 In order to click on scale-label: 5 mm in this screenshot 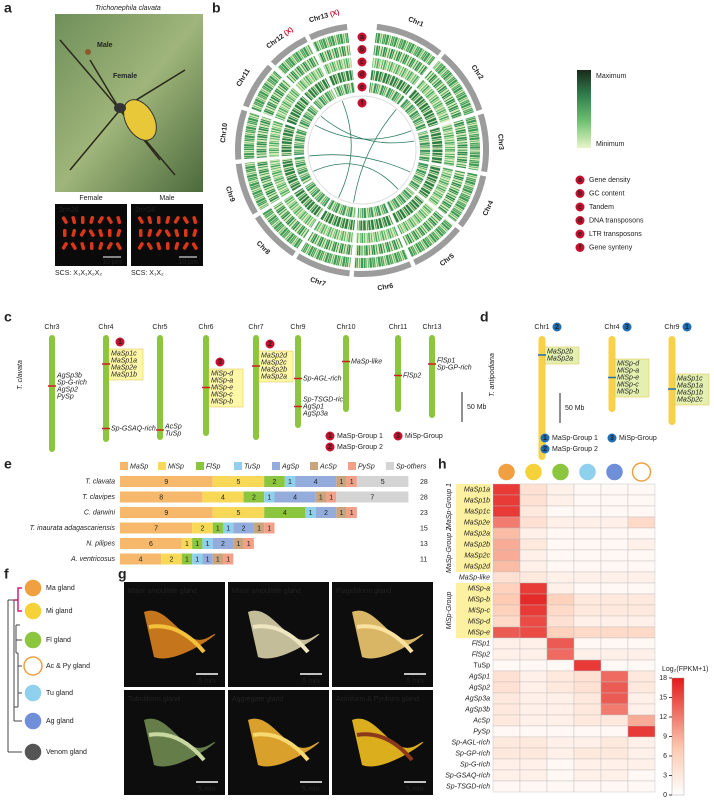, I will do `click(311, 681)`.